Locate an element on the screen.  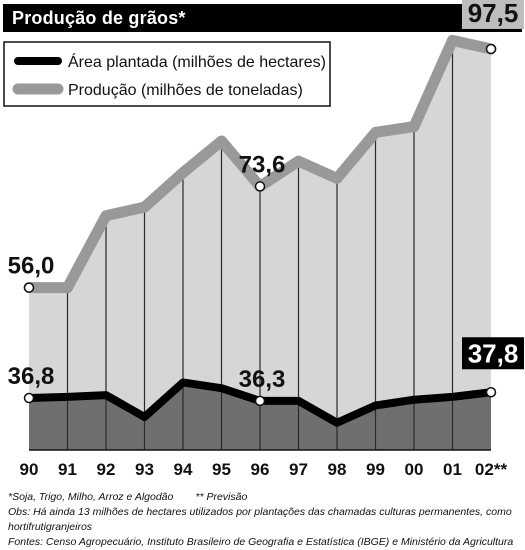
label-box-production is located at coordinates (493, 14).